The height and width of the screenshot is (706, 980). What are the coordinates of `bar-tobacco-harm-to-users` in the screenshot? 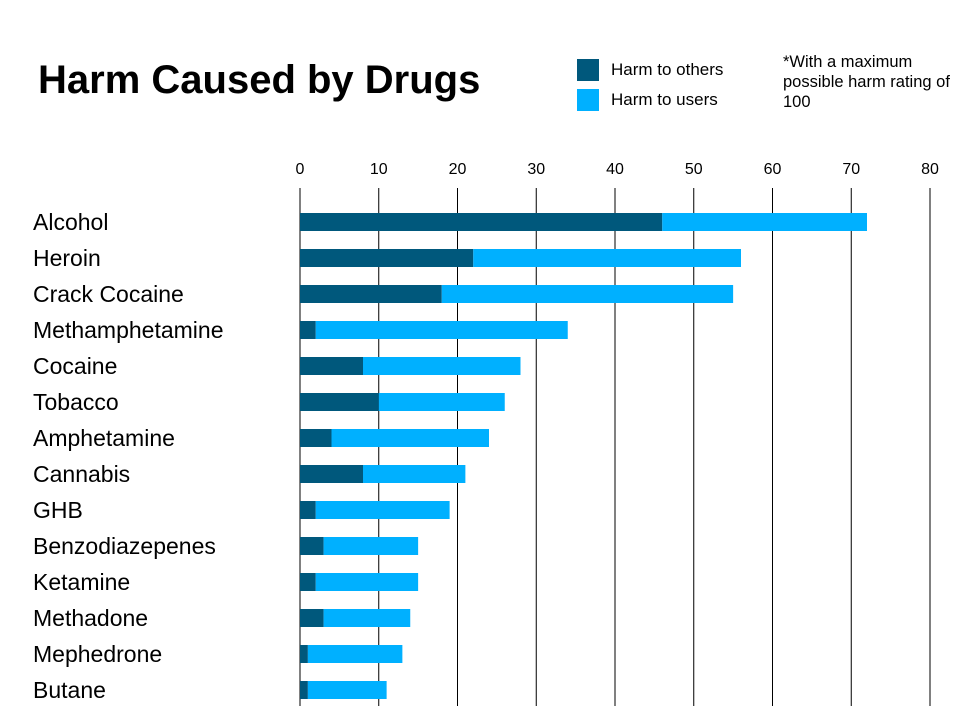 It's located at (441, 402).